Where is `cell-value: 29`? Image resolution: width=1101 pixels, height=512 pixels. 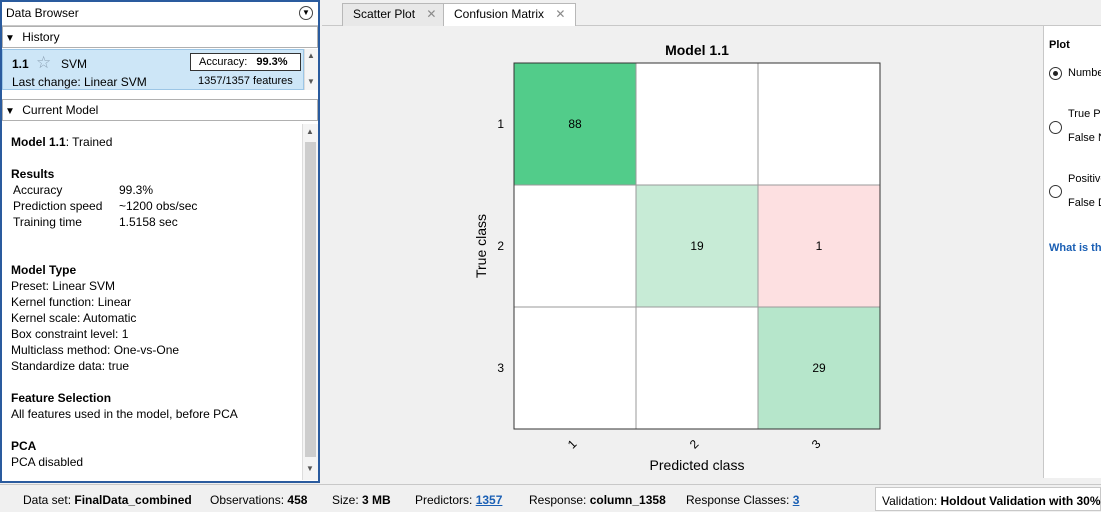
cell-value: 29 is located at coordinates (819, 368).